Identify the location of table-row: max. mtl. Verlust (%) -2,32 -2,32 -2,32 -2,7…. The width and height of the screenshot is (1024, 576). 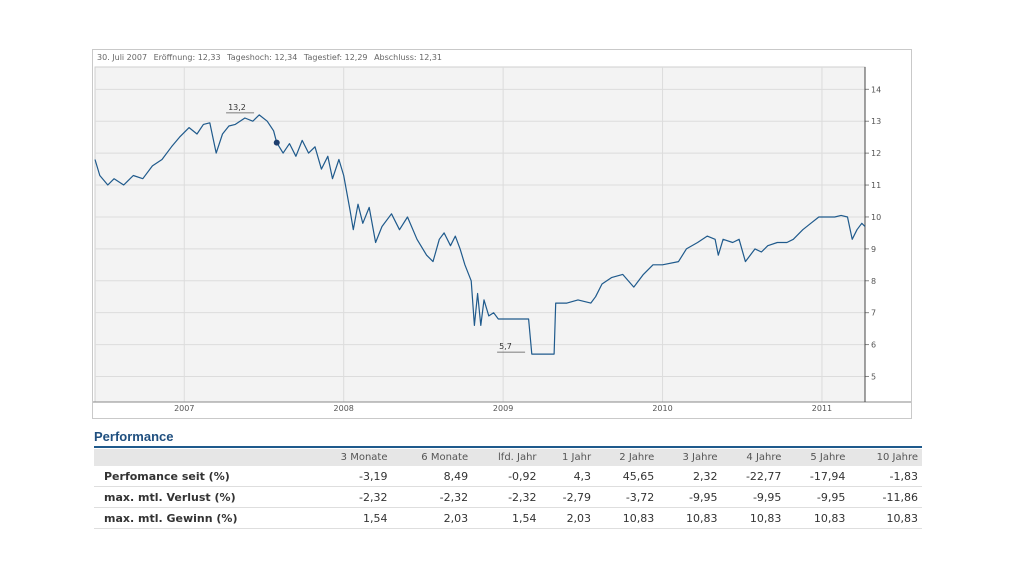
(508, 497).